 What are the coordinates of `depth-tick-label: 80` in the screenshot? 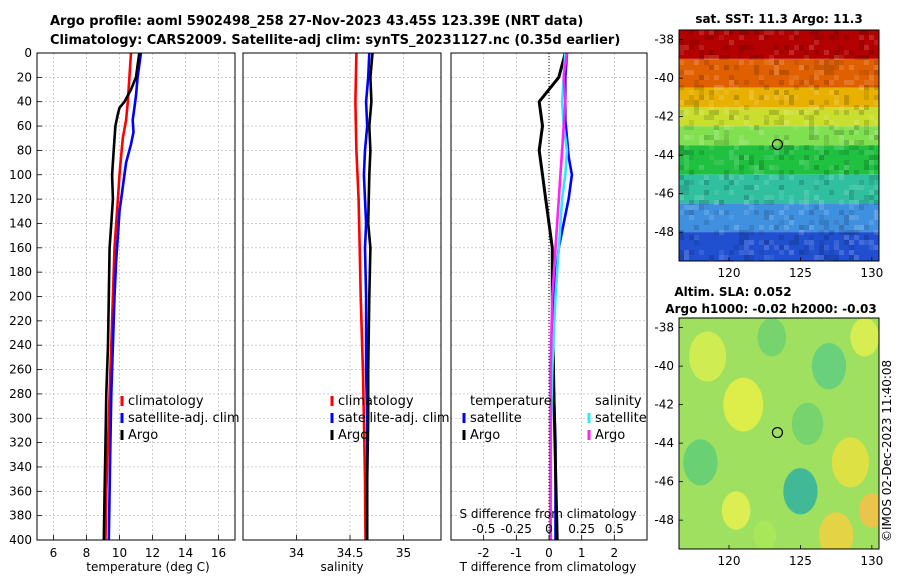 It's located at (24, 150).